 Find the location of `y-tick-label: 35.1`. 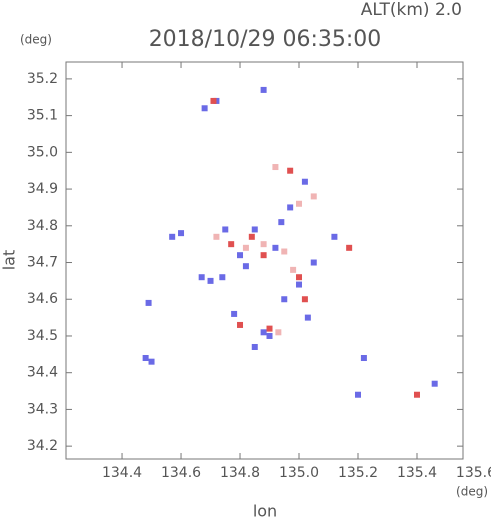

y-tick-label: 35.1 is located at coordinates (42, 116).